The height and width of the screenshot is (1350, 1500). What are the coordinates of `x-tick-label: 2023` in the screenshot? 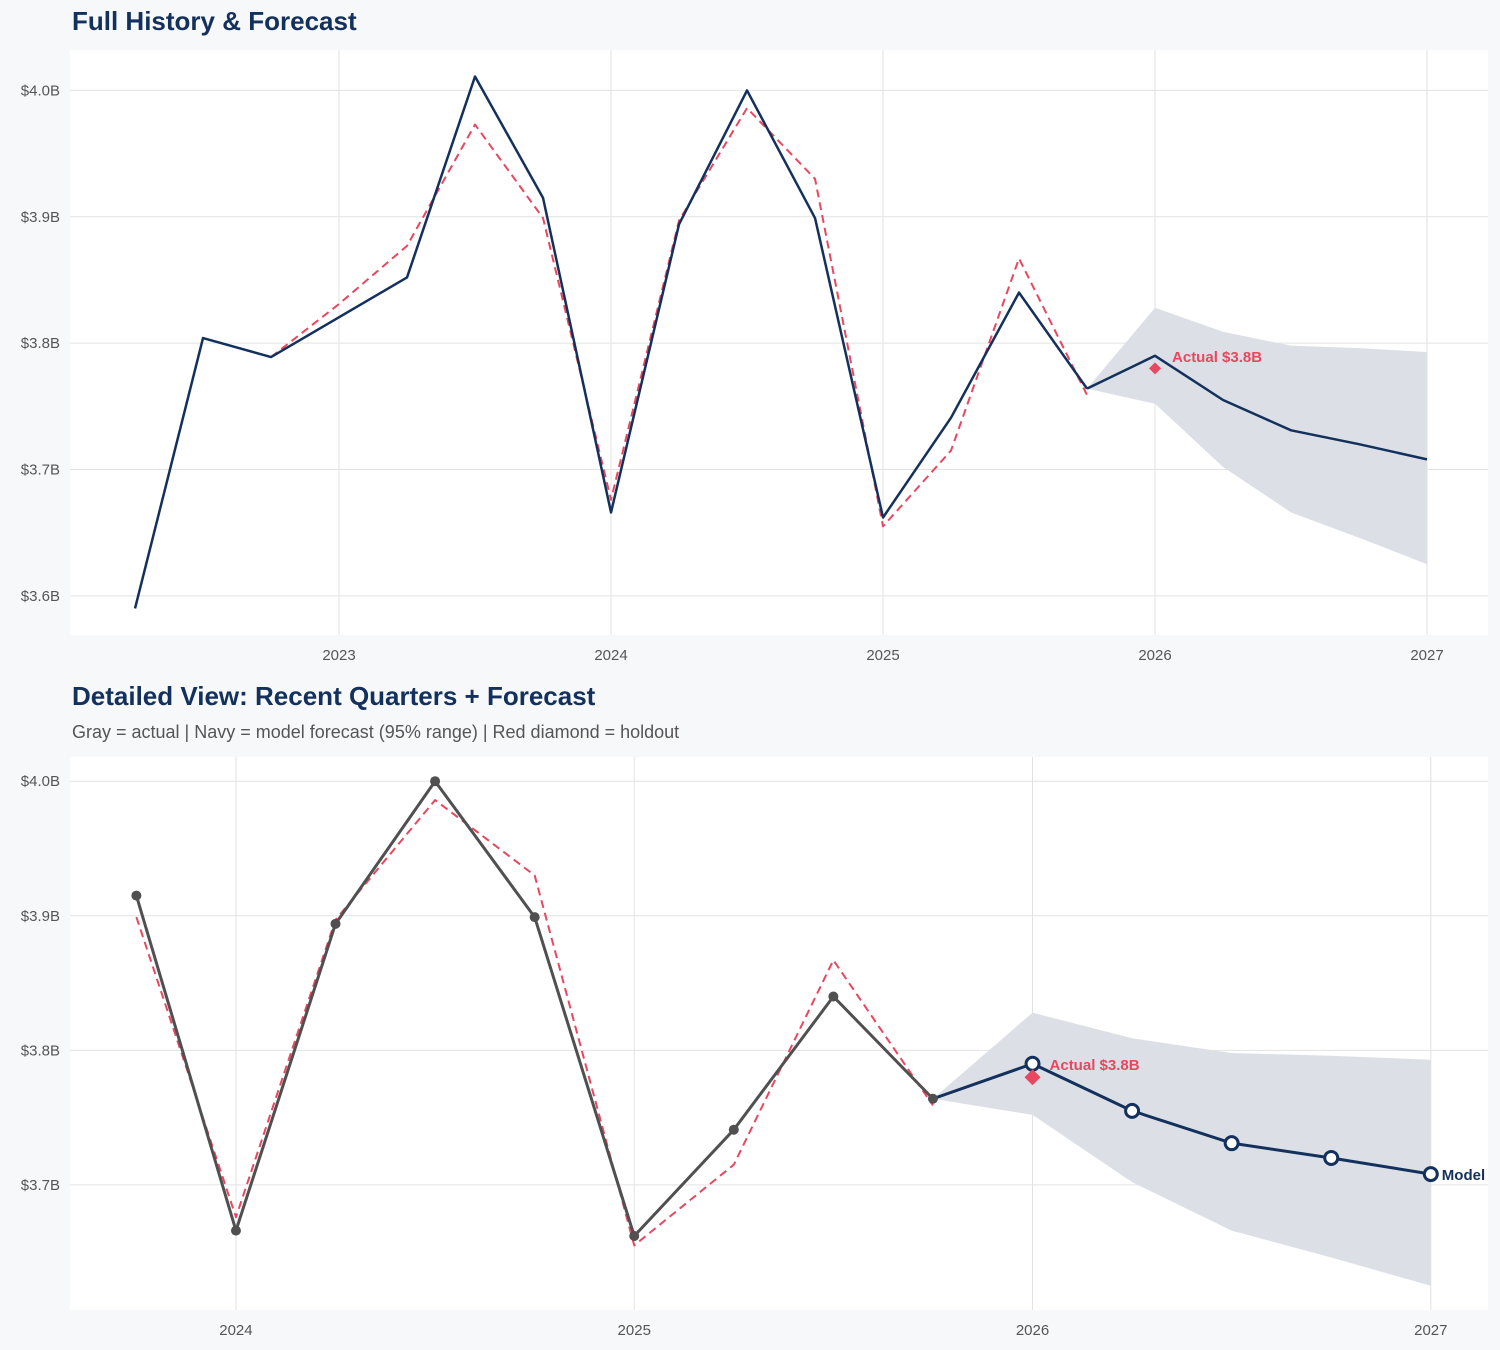 It's located at (338, 655).